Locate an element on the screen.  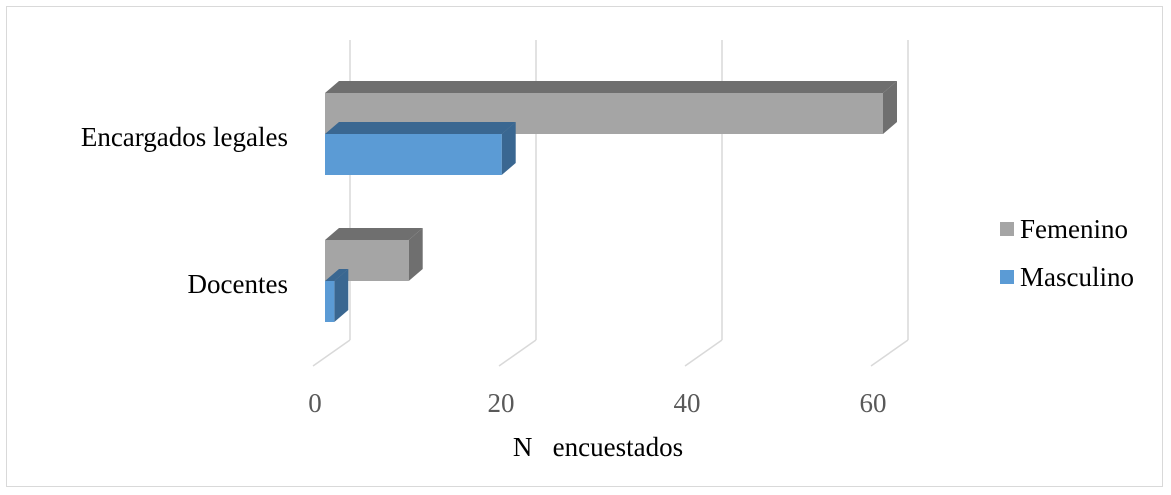
legend-item-femenino: Femenino is located at coordinates (1064, 229).